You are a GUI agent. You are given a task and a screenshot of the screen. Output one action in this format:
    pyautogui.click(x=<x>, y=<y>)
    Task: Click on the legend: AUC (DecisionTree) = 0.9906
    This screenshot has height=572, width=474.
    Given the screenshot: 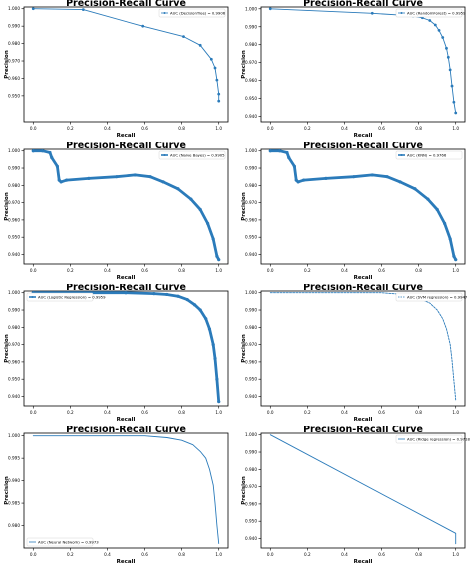 What is the action you would take?
    pyautogui.click(x=192, y=13)
    